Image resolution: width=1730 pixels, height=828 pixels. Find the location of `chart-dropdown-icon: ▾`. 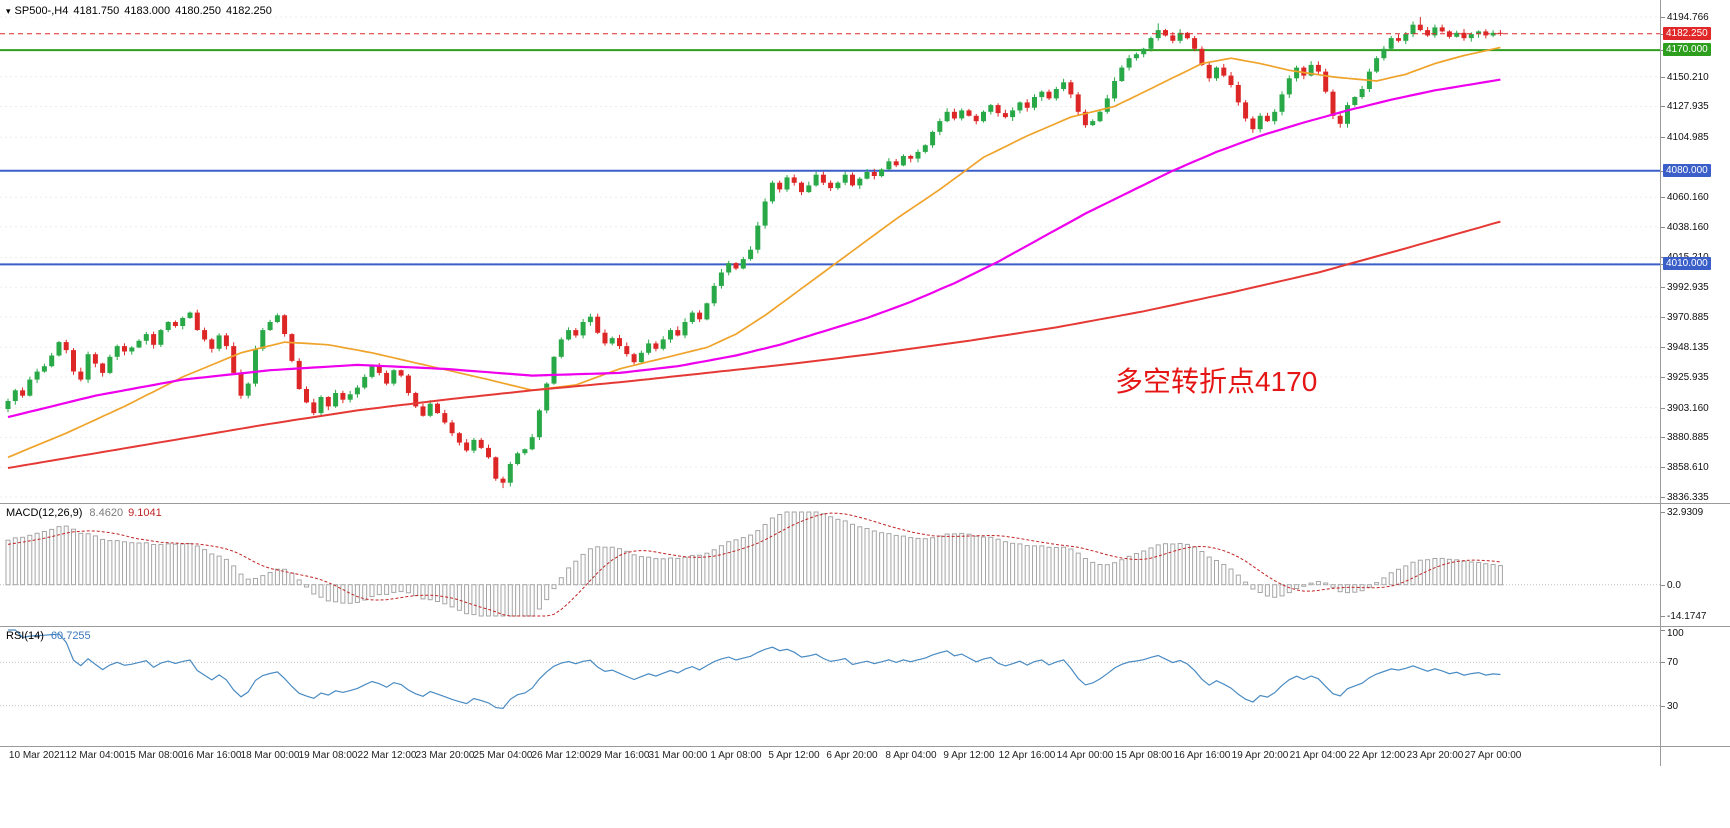

chart-dropdown-icon: ▾ is located at coordinates (8, 11).